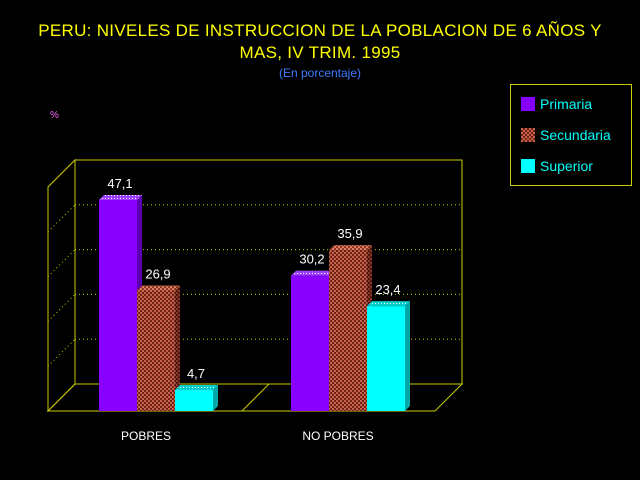 This screenshot has height=480, width=640. Describe the element at coordinates (320, 73) in the screenshot. I see `chart-subtitle: (En porcentaje)` at that location.